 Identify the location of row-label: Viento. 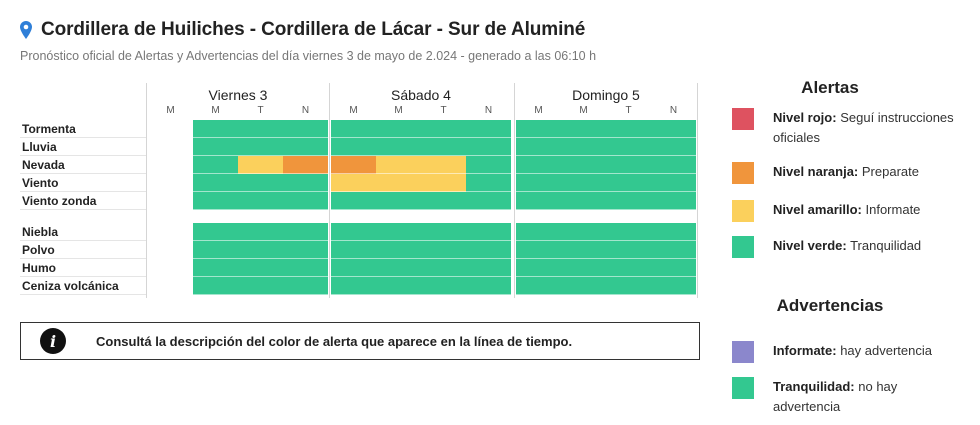
(40, 183).